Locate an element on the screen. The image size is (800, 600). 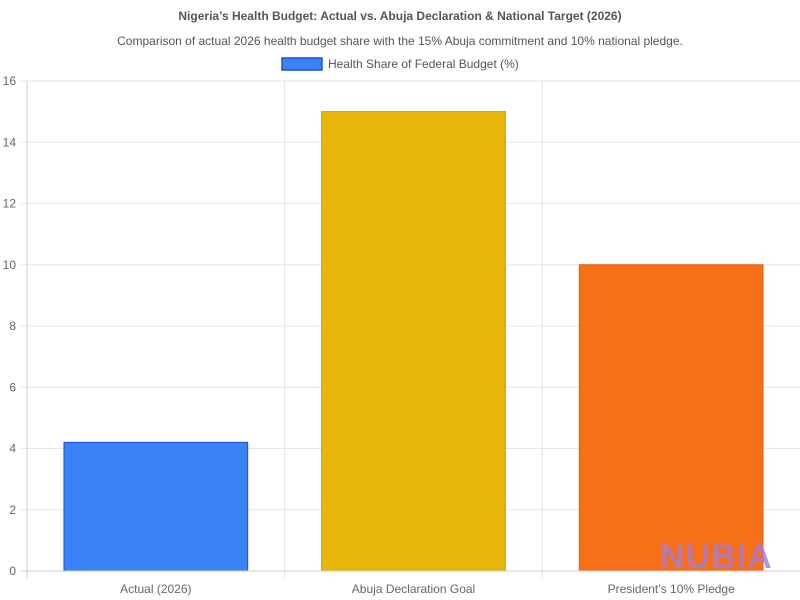
y-tick-label: 6 is located at coordinates (12, 387).